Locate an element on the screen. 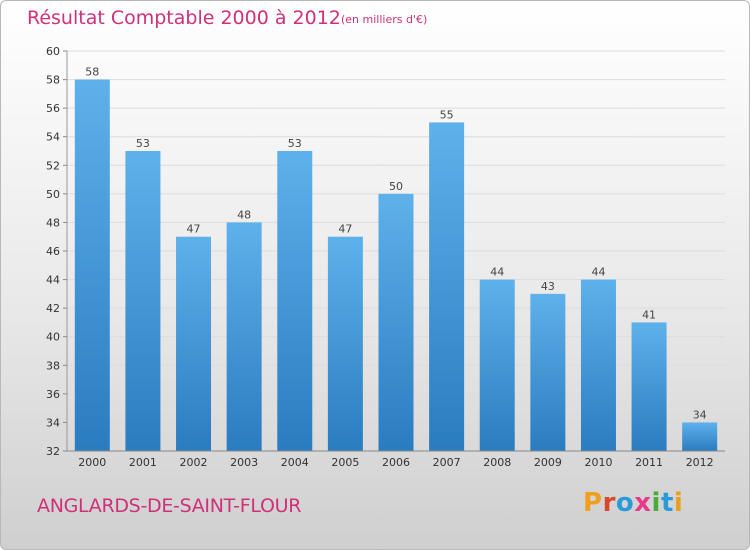  y-tick-label: 50 is located at coordinates (53, 194).